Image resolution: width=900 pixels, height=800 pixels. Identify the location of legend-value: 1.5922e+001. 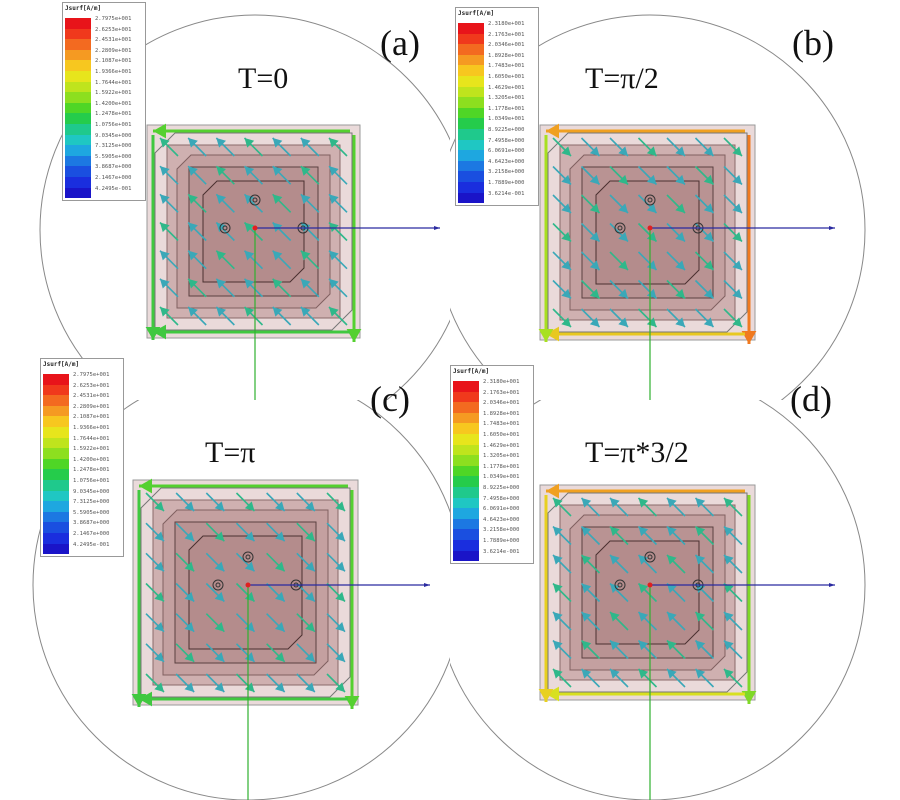
(113, 93).